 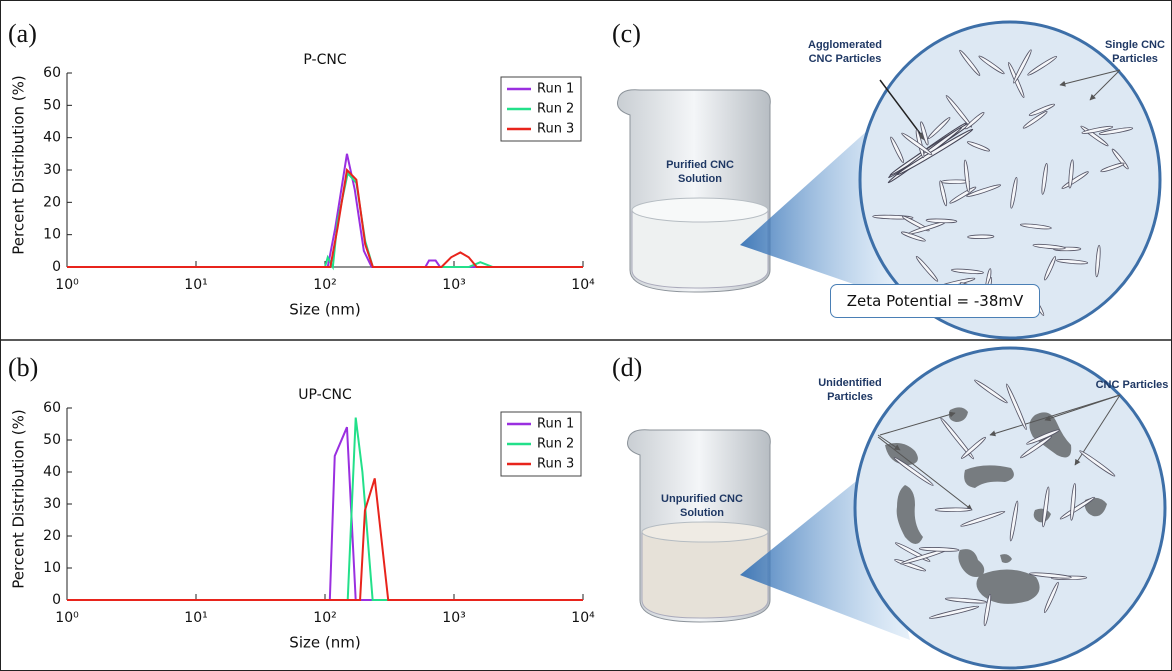 I want to click on panel-label: (c), so click(x=626, y=33).